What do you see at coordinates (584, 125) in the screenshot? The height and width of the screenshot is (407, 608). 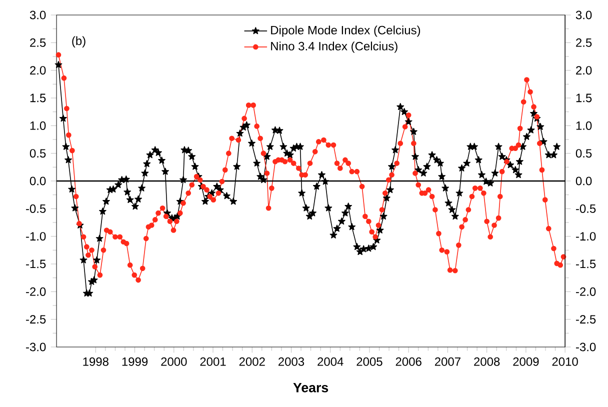 I see `y-tick-label: 1.0` at bounding box center [584, 125].